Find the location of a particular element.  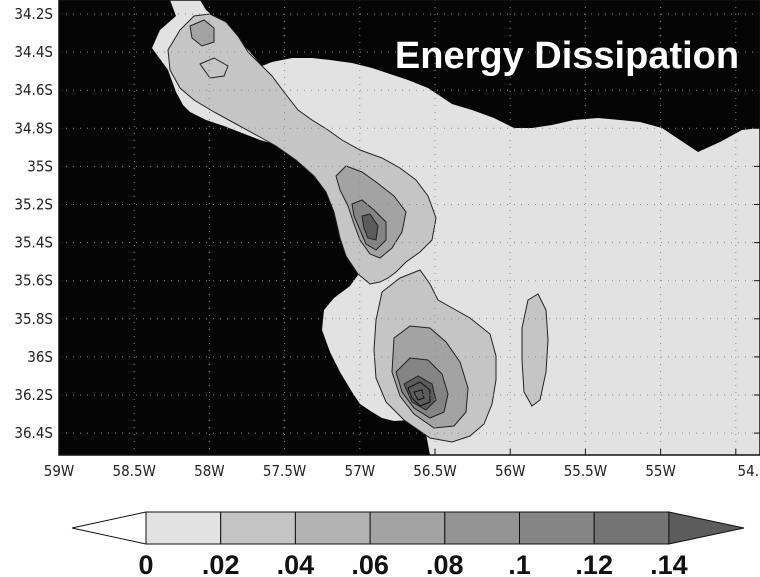

lat-tick-label: 36.4S is located at coordinates (33, 433).